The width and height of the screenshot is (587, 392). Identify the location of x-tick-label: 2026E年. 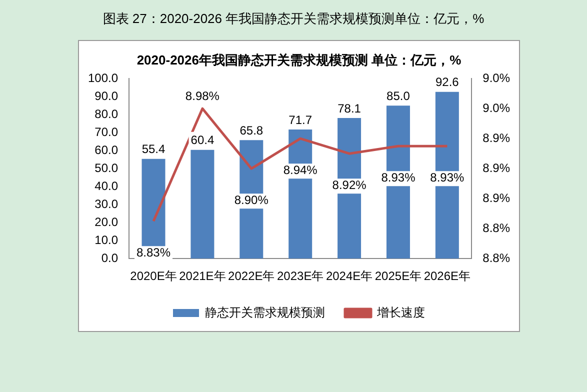
(447, 276).